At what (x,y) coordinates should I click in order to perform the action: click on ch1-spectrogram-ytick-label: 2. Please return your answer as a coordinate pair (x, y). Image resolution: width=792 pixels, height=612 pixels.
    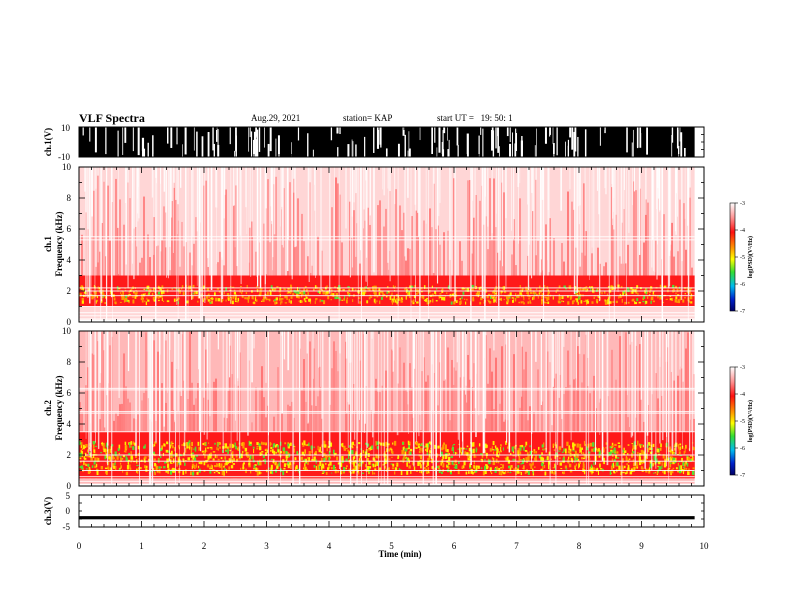
    Looking at the image, I should click on (69, 291).